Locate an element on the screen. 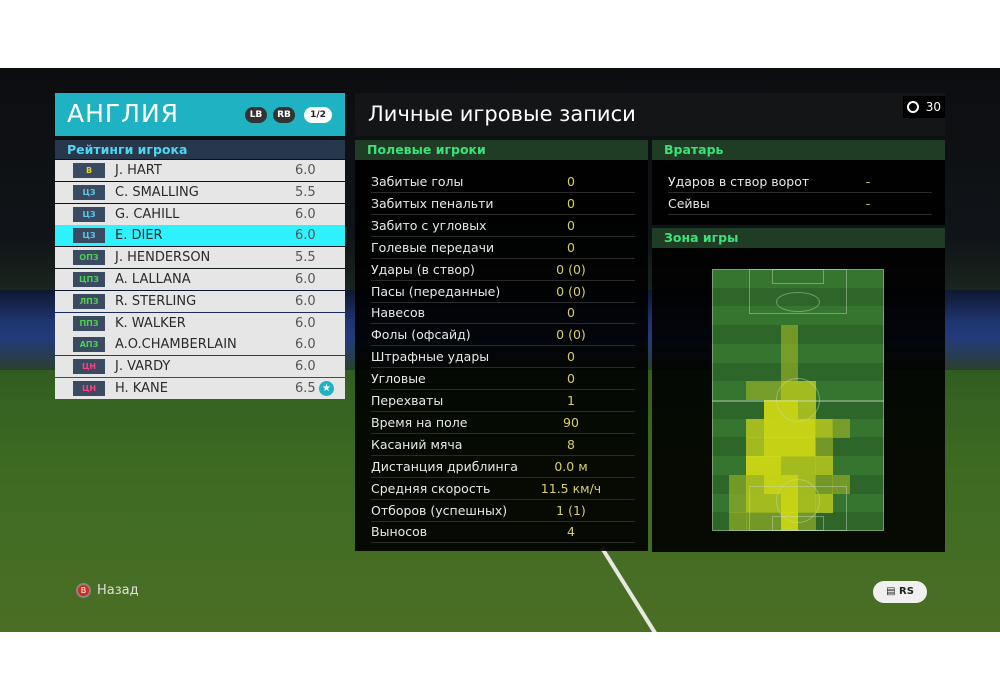 The height and width of the screenshot is (700, 1000). player-name: J. VARDY is located at coordinates (143, 367).